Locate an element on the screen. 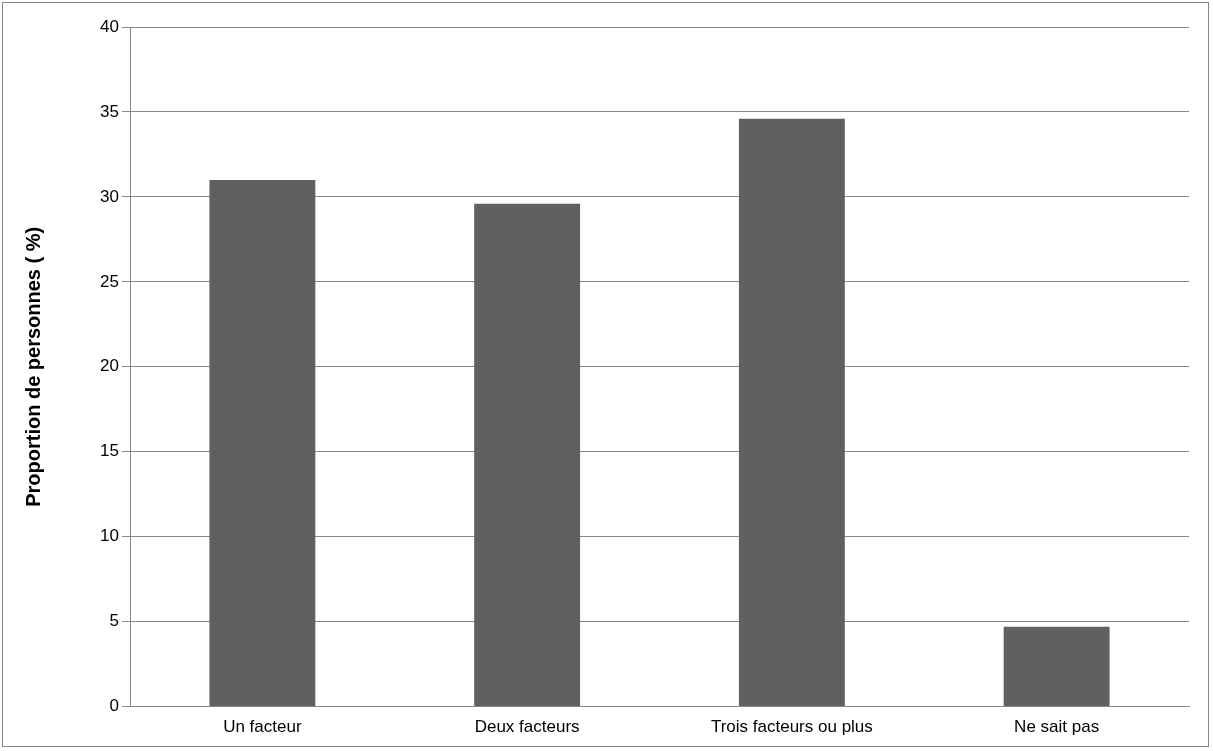  y-tick-label: 20 is located at coordinates (109, 366).